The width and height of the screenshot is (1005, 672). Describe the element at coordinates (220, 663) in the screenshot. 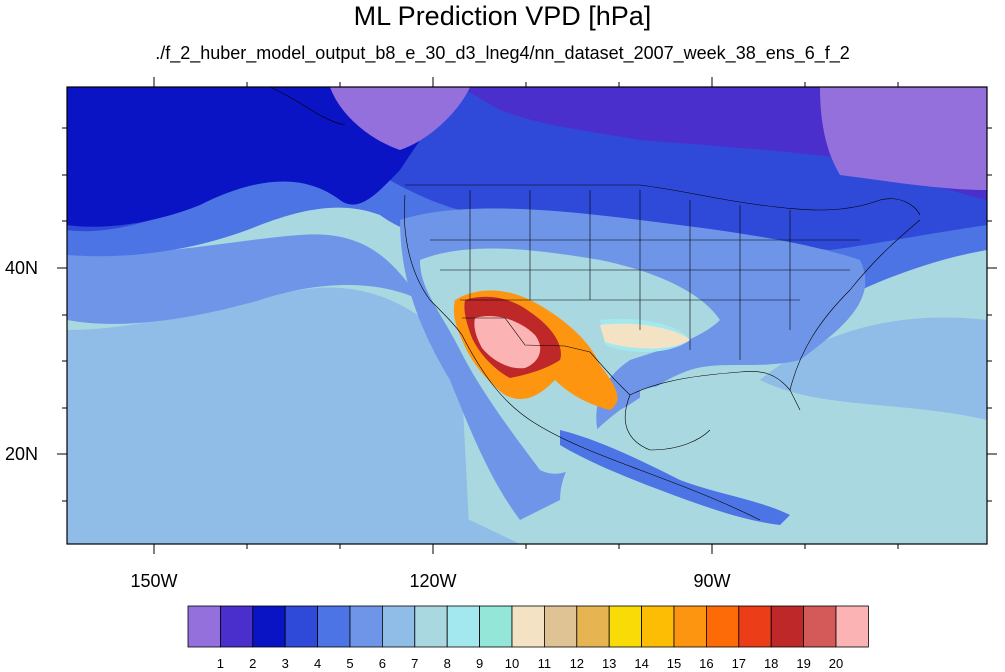

I see `colorbar-label: 1` at that location.